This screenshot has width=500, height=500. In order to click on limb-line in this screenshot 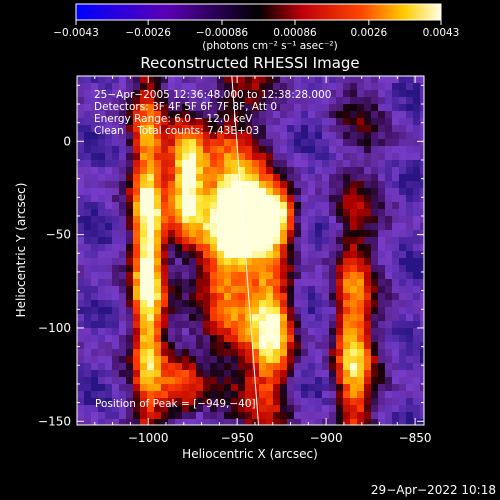, I will do `click(245, 250)`.